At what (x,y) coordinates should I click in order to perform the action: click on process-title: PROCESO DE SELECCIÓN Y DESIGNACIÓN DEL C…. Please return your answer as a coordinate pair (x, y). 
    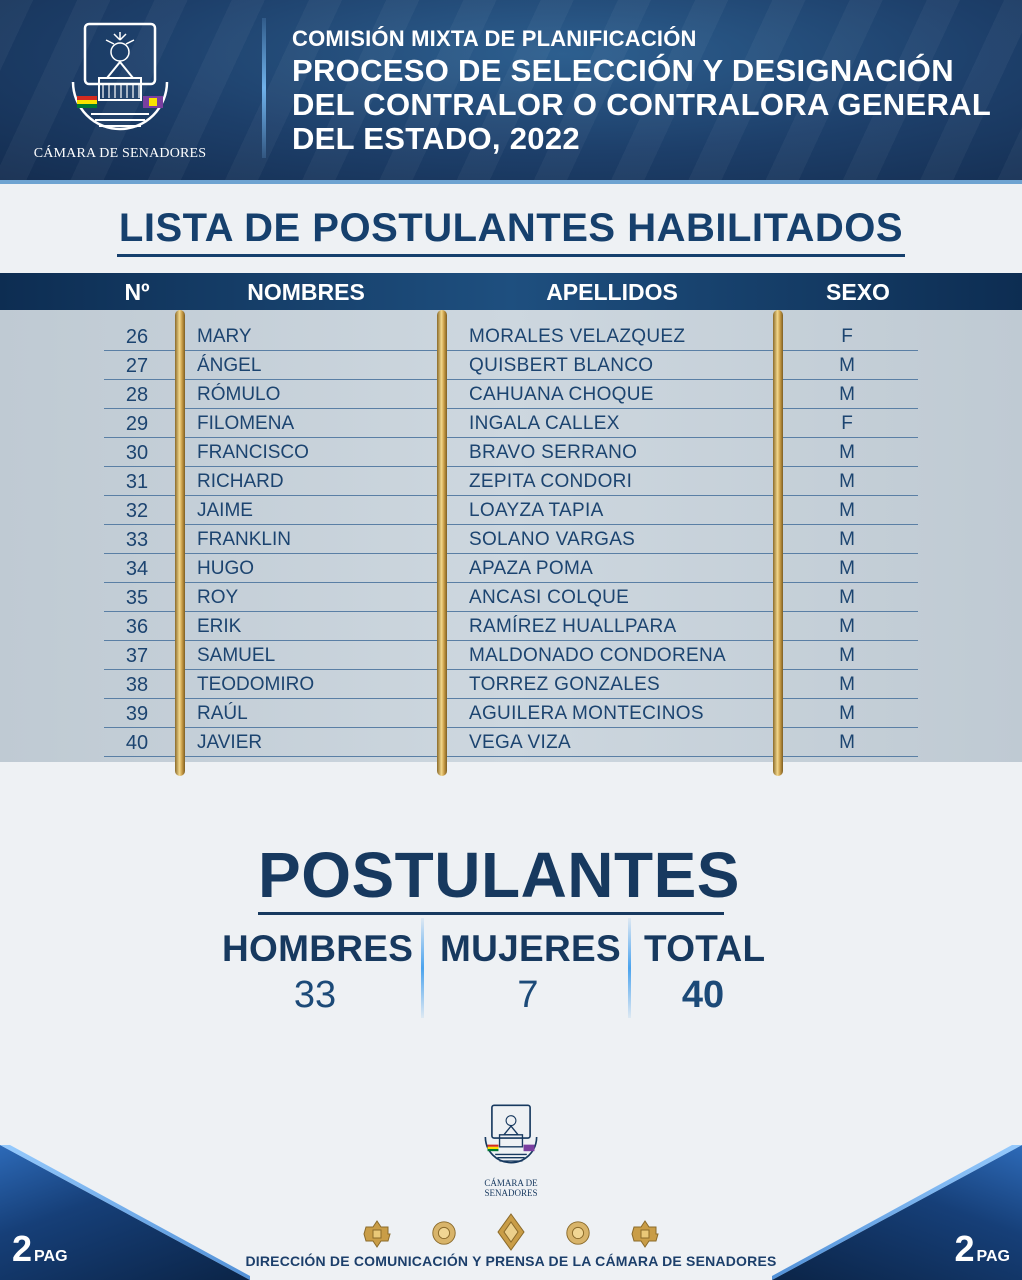
    Looking at the image, I should click on (641, 104).